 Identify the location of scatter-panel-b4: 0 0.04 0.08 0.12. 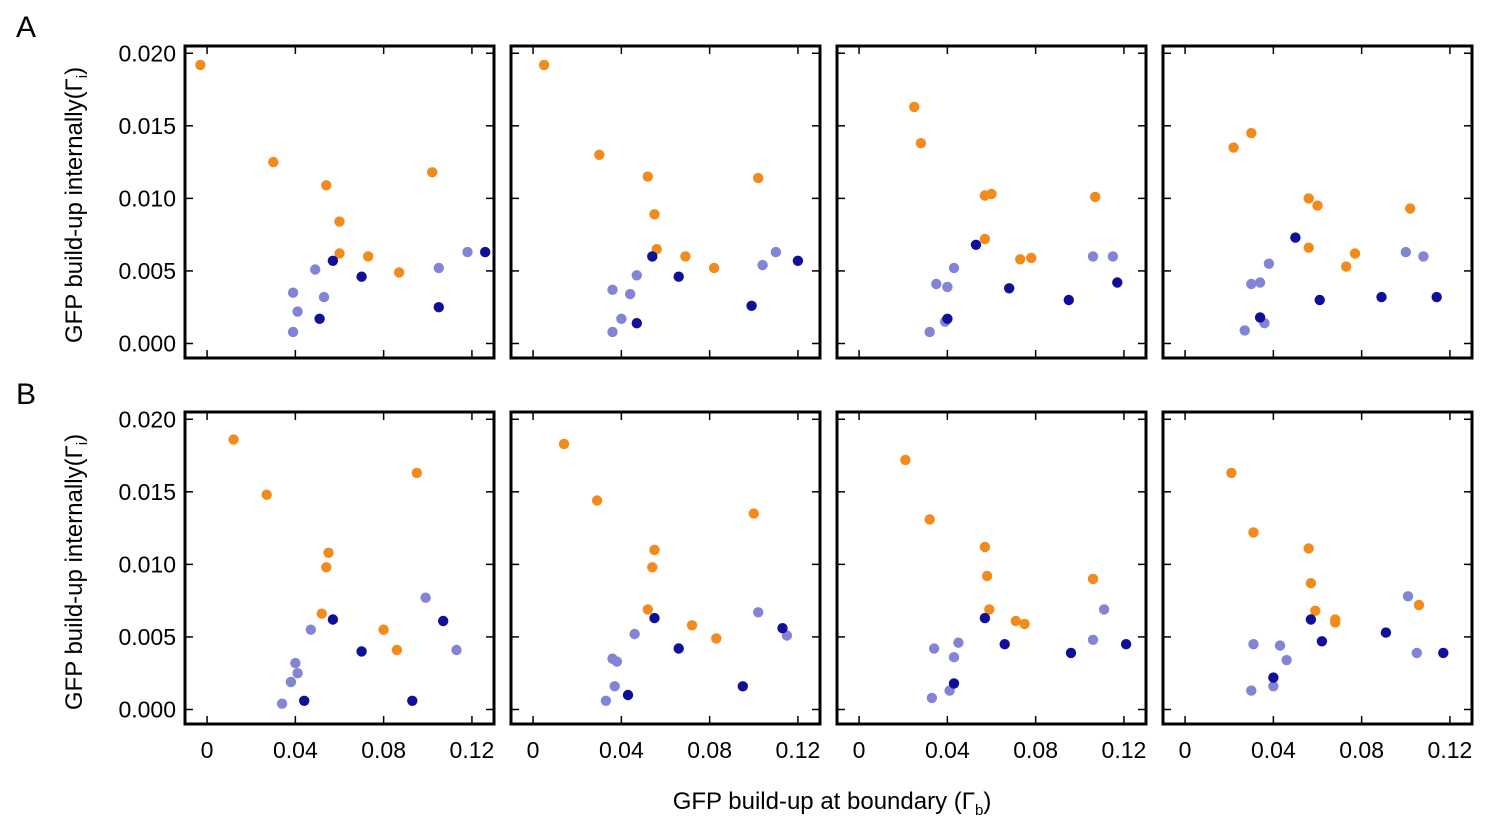
(1317, 586).